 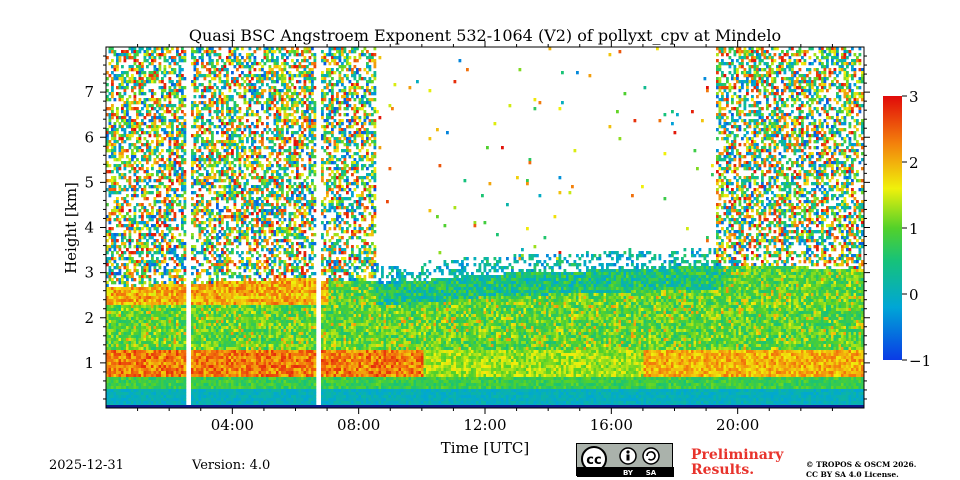 What do you see at coordinates (165, 367) in the screenshot?
I see `heatmap-cell-2054` at bounding box center [165, 367].